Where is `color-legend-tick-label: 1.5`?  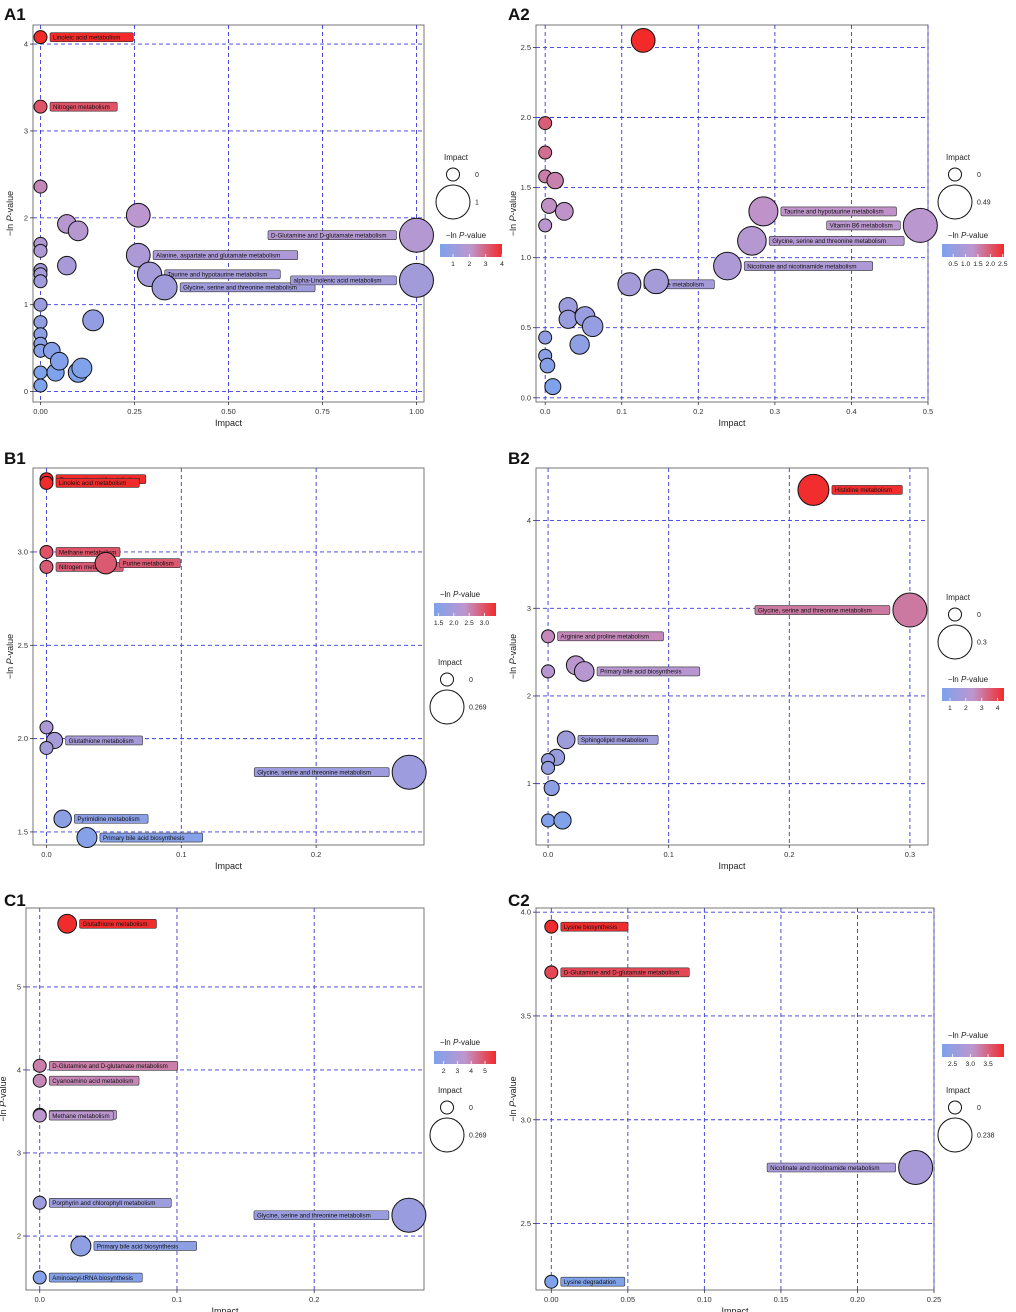 color-legend-tick-label: 1.5 is located at coordinates (978, 264).